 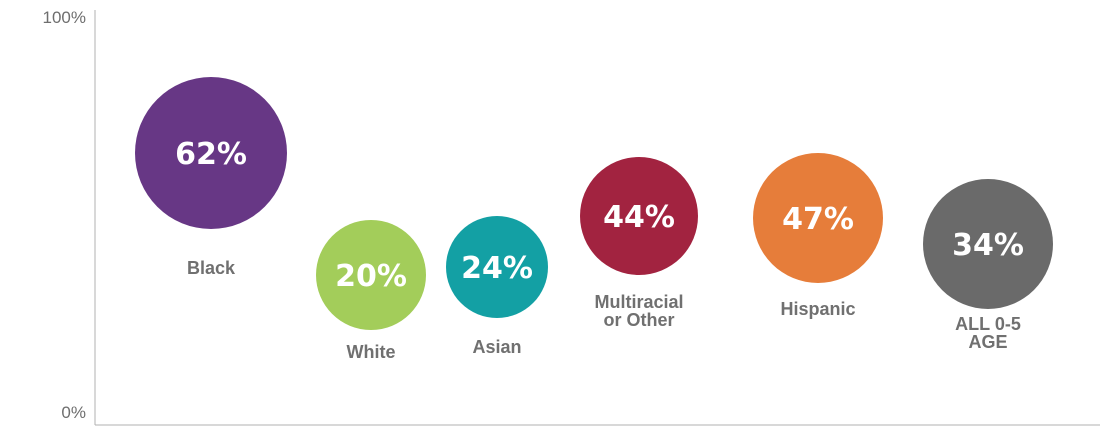 I want to click on bubble-black, so click(x=211, y=153).